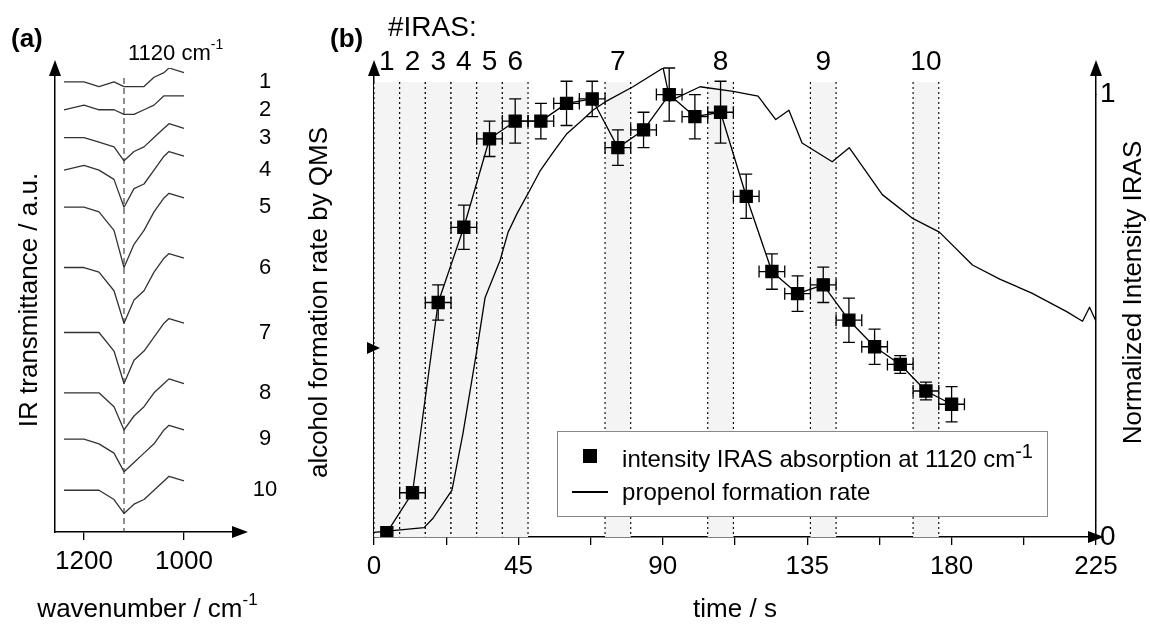 This screenshot has width=1150, height=632. I want to click on text: 6, so click(265, 266).